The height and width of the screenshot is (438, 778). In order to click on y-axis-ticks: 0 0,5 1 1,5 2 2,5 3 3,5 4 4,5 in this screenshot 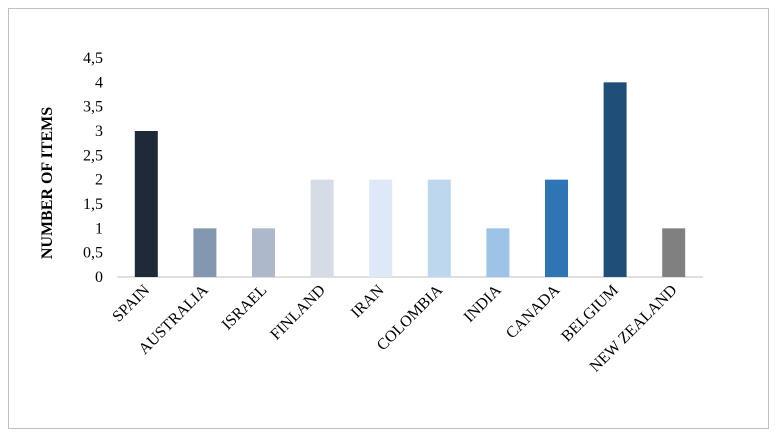, I will do `click(93, 168)`.